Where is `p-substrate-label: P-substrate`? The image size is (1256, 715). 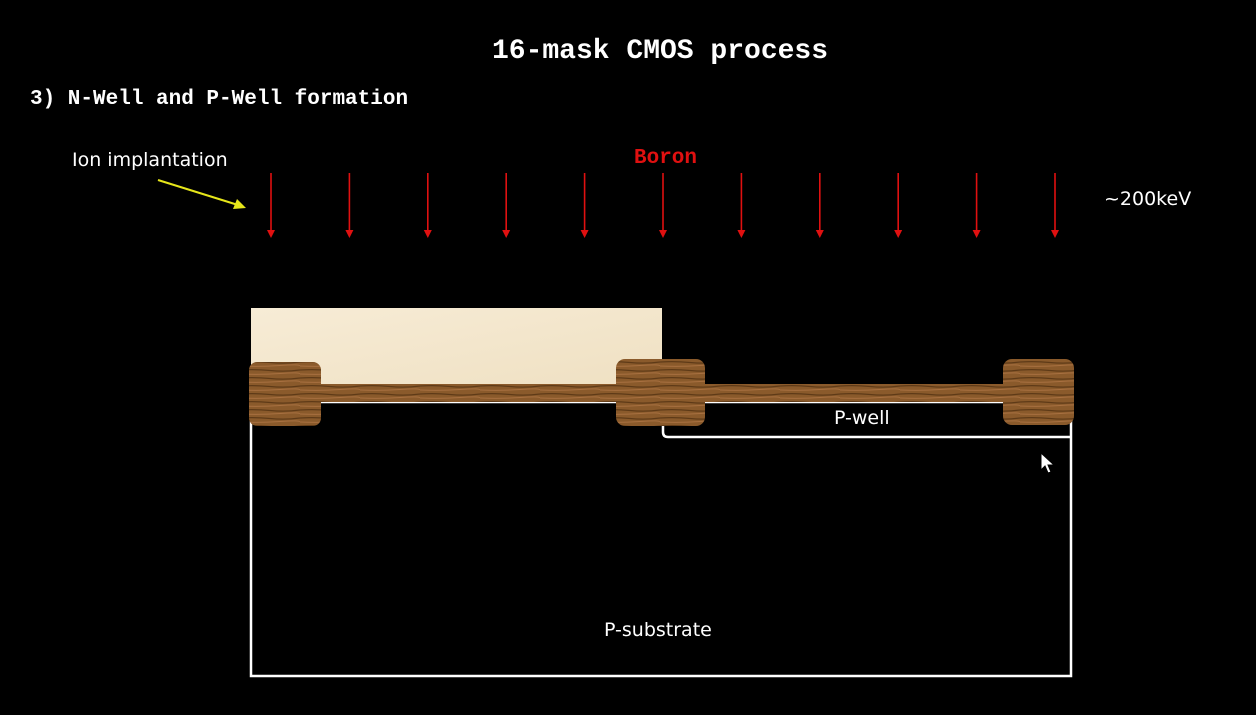 p-substrate-label: P-substrate is located at coordinates (658, 630).